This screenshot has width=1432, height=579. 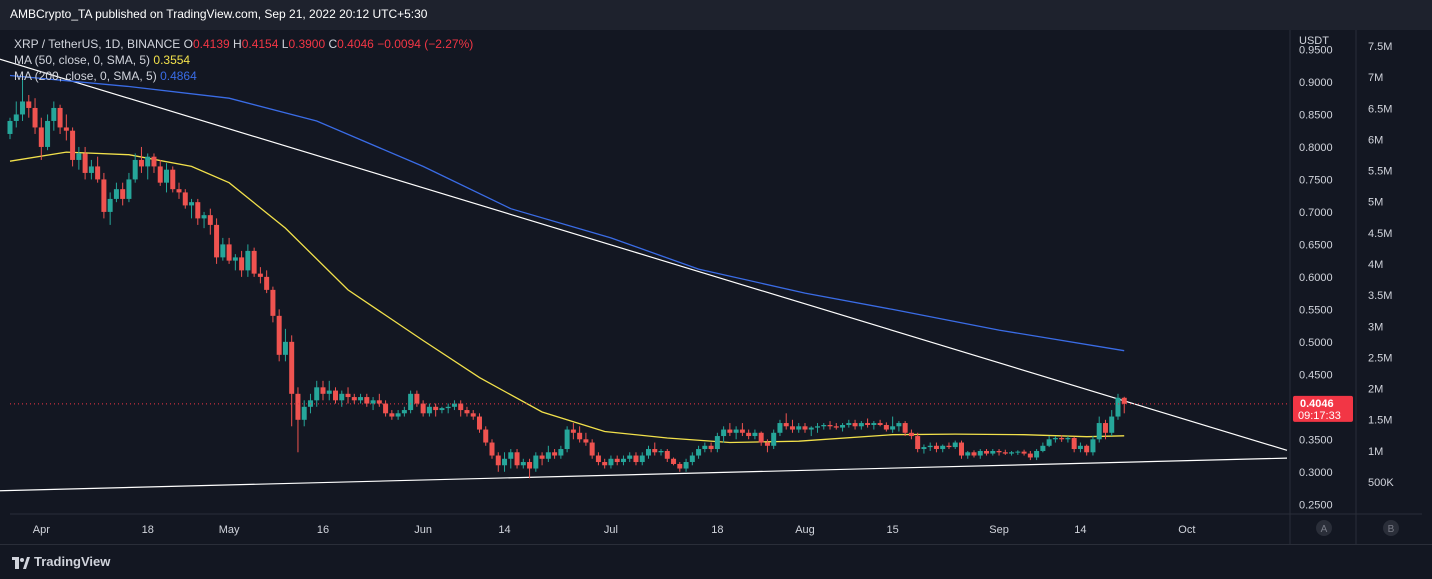 What do you see at coordinates (61, 561) in the screenshot?
I see `tradingview-logo: TradingView` at bounding box center [61, 561].